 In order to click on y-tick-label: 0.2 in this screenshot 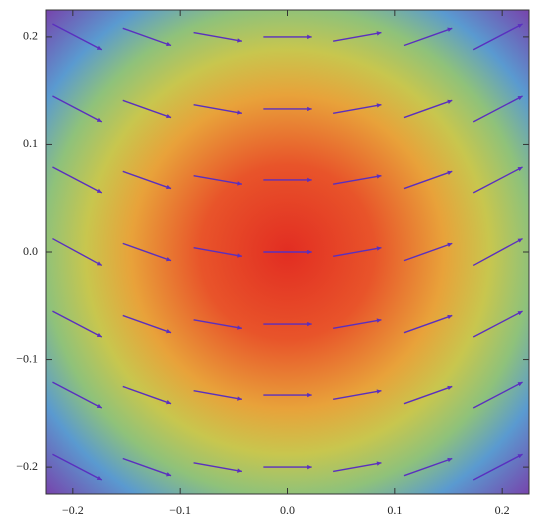, I will do `click(30, 36)`.